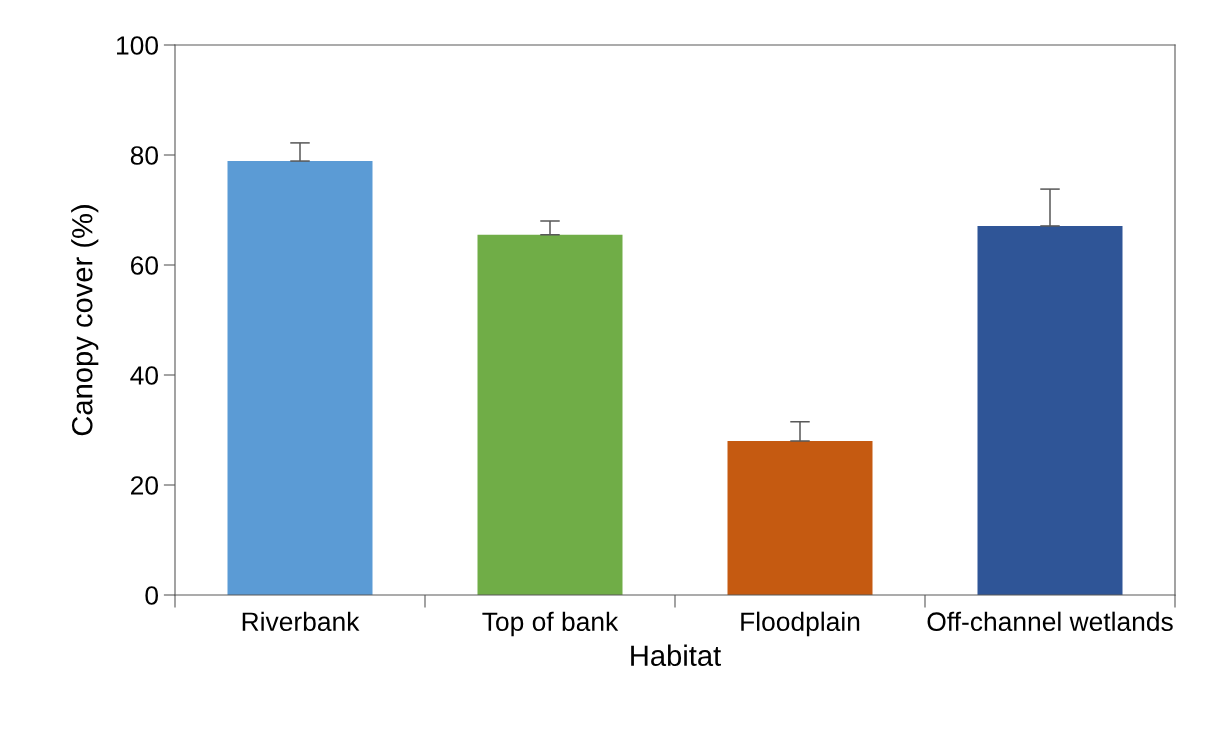 The height and width of the screenshot is (729, 1210). What do you see at coordinates (676, 655) in the screenshot?
I see `x-axis-title: Habitat` at bounding box center [676, 655].